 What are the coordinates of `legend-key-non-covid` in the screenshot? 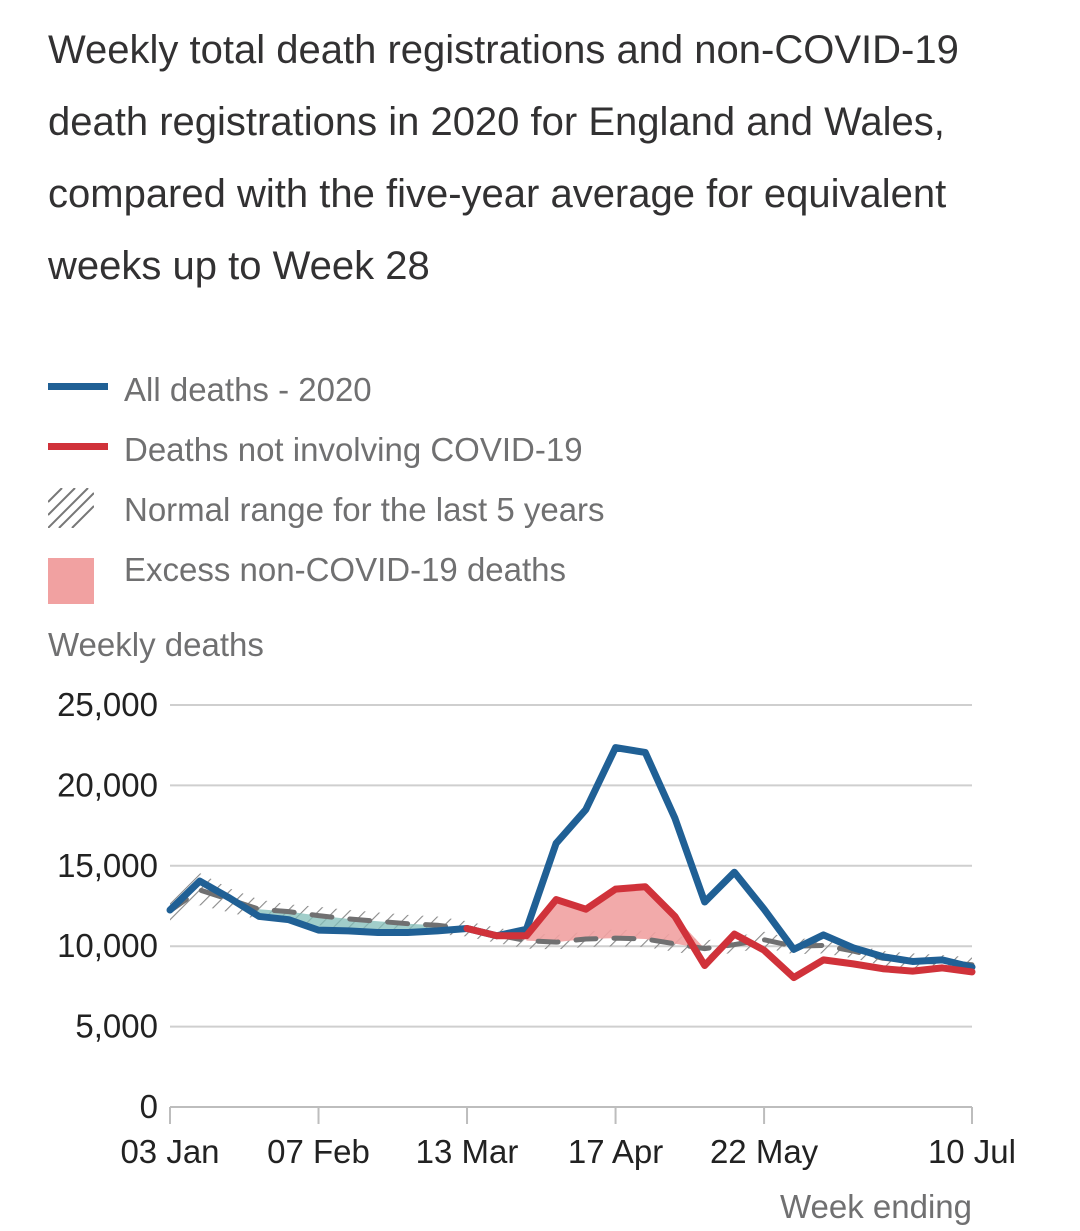 It's located at (78, 446).